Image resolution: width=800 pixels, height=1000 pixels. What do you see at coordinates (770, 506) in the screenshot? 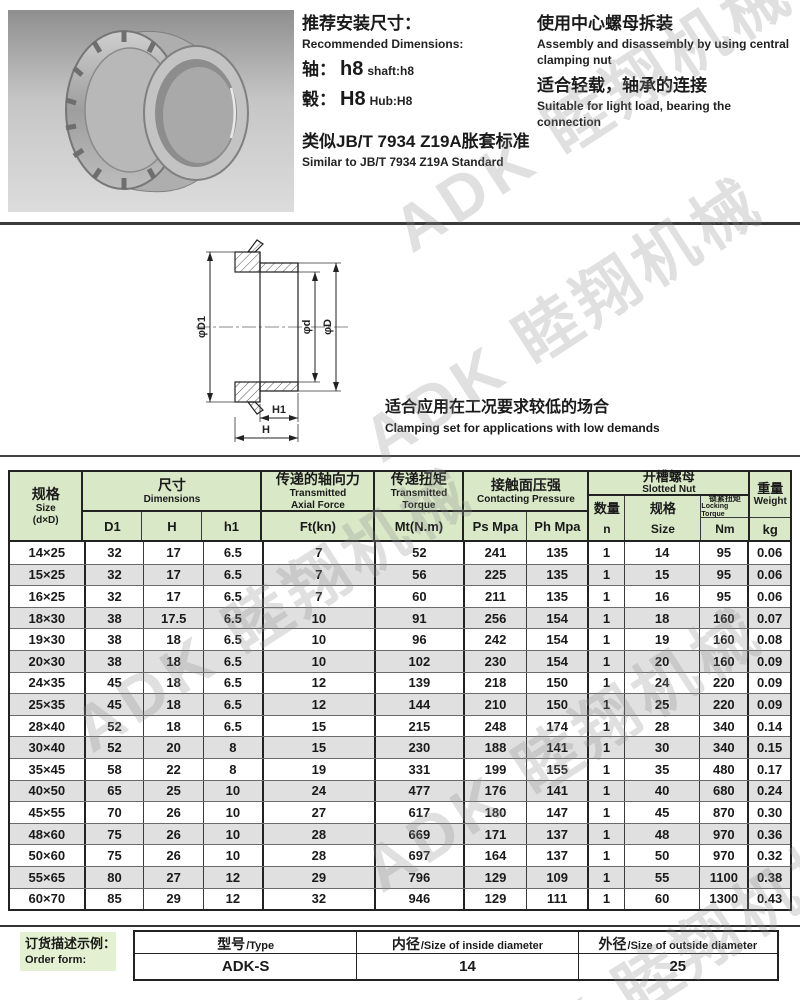
I see `header-weight-group: 重量 Weight kg` at bounding box center [770, 506].